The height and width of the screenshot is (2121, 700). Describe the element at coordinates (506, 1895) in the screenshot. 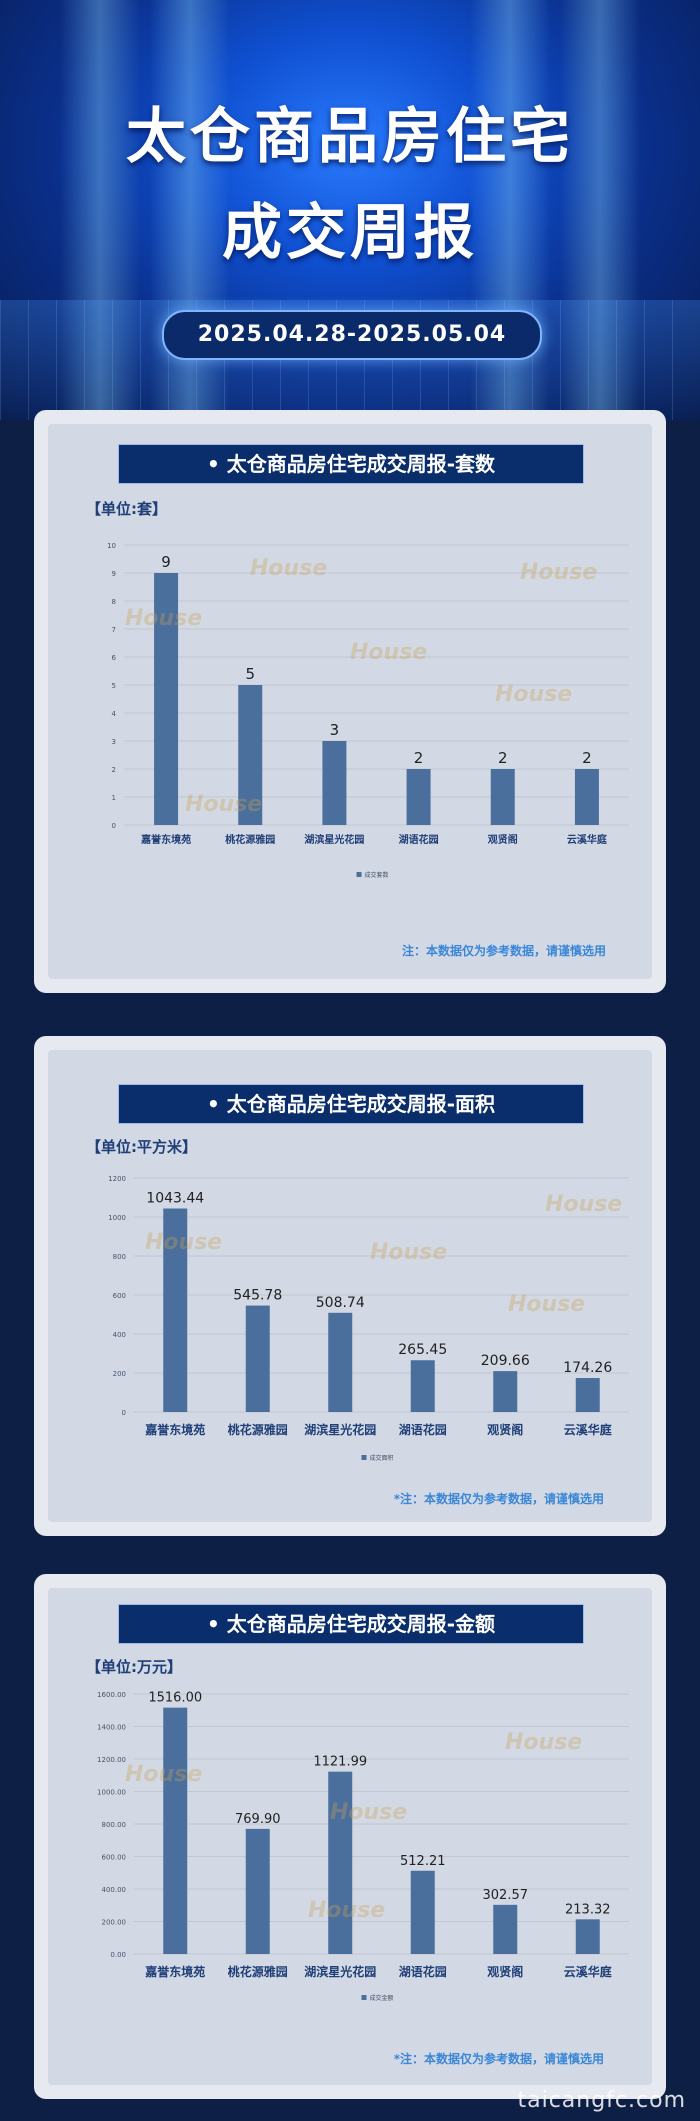

I see `data-label: 302.57` at that location.